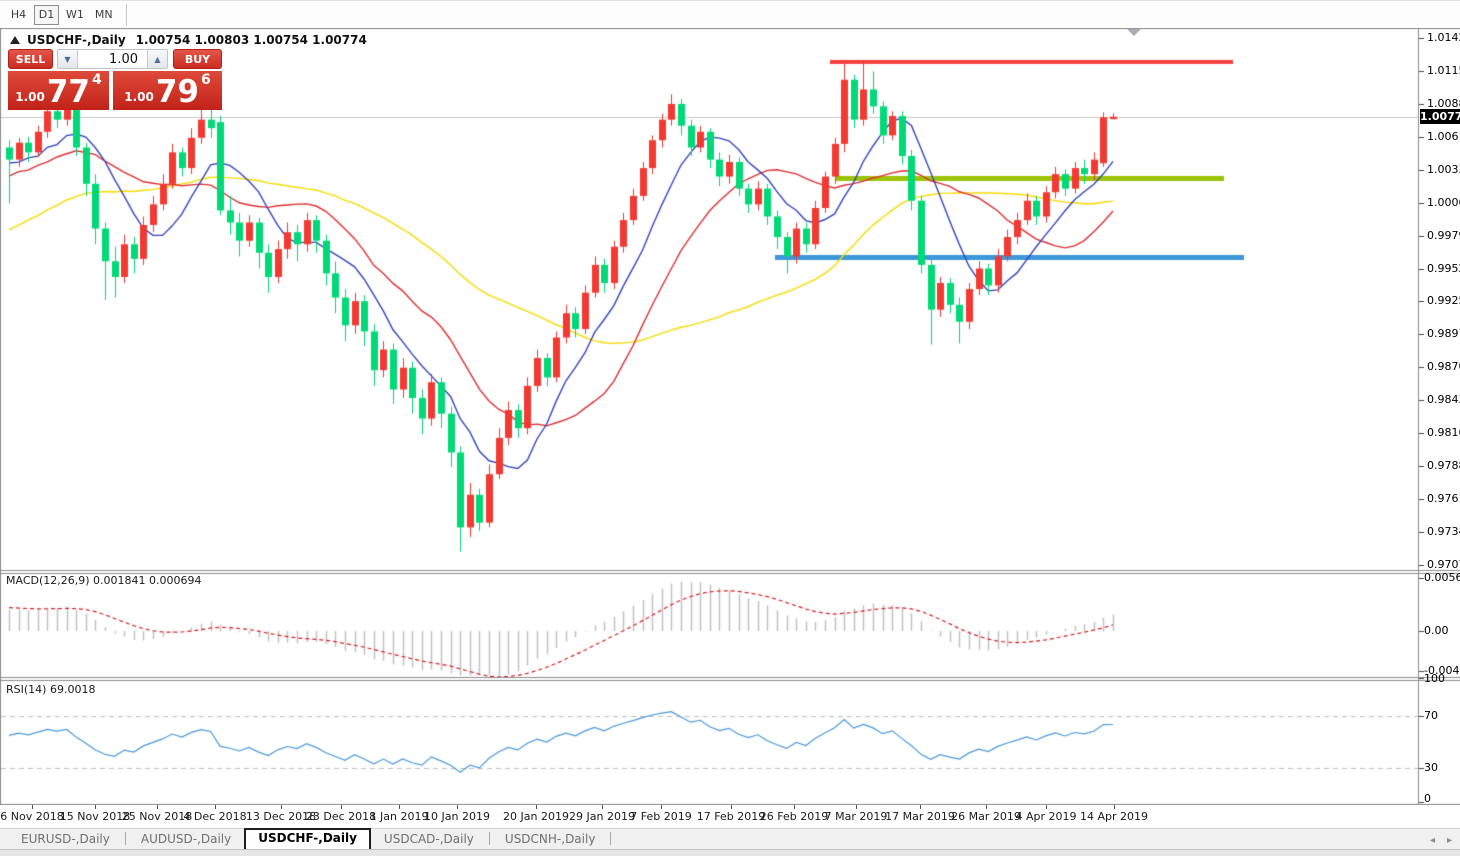  Describe the element at coordinates (536, 816) in the screenshot. I see `date-tick-label: 20 Jan 2019` at that location.